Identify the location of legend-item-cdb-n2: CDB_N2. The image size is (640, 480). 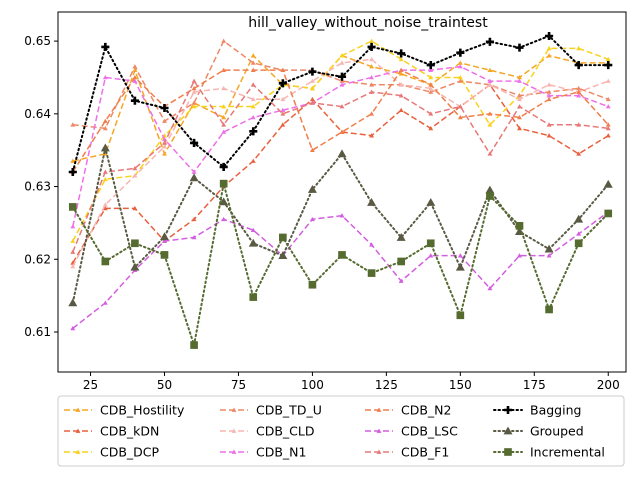
(408, 410).